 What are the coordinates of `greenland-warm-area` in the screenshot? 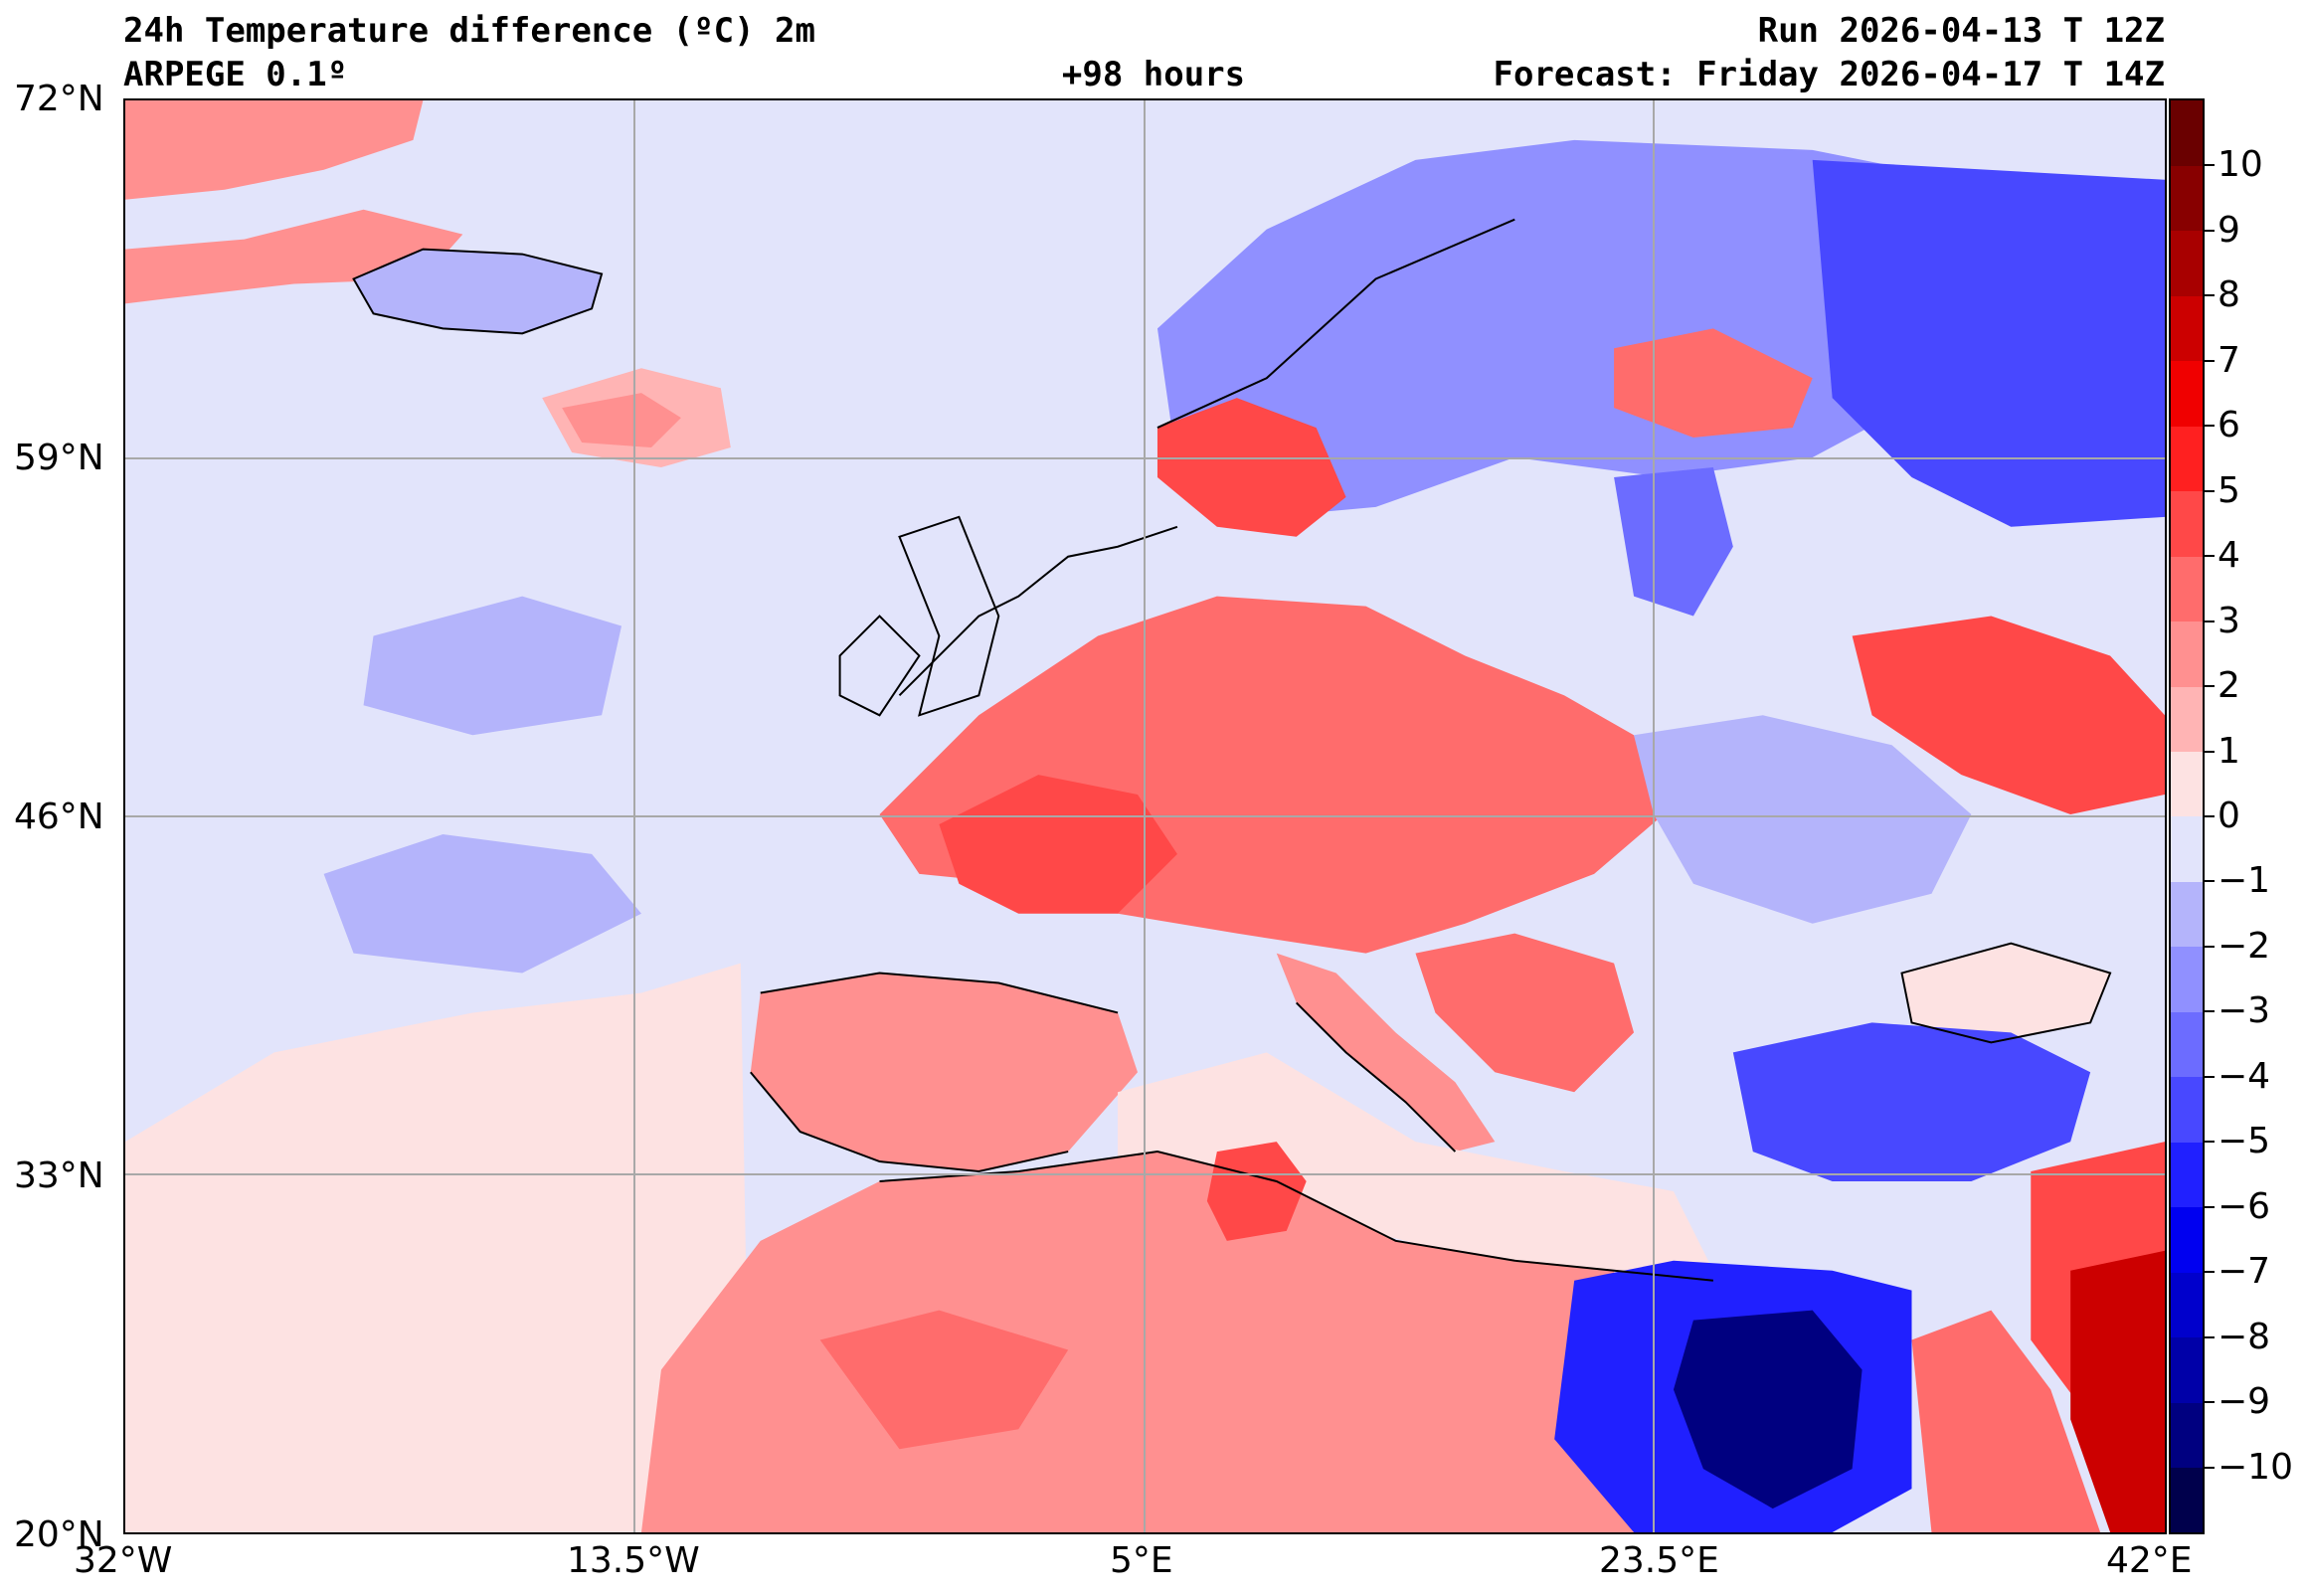 It's located at (274, 150).